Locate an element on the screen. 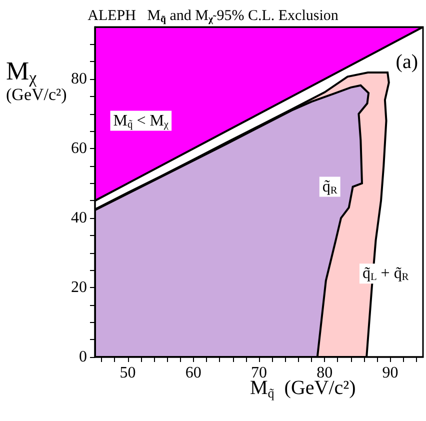 The width and height of the screenshot is (426, 421). x-tick-label: 70 is located at coordinates (259, 373).